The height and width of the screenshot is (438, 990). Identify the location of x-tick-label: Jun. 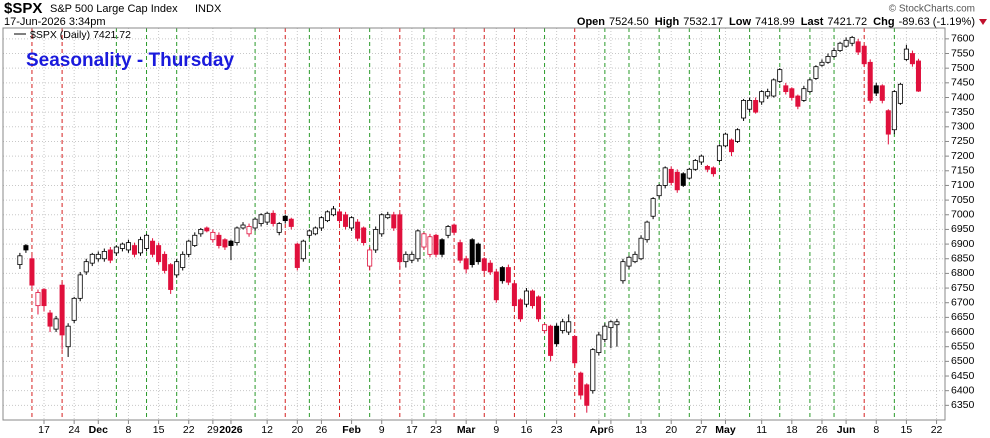
(846, 430).